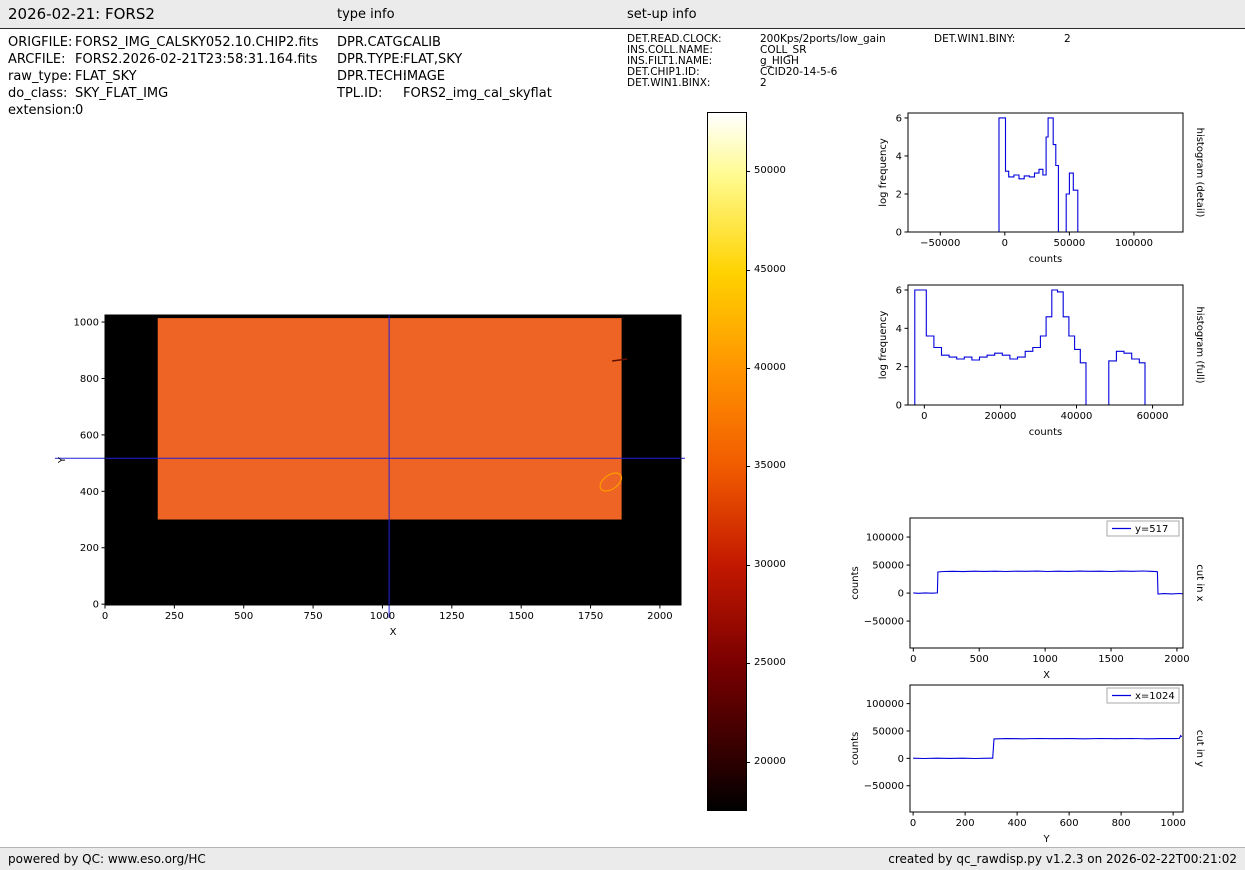 This screenshot has height=870, width=1245. I want to click on meta-value: 0, so click(79, 110).